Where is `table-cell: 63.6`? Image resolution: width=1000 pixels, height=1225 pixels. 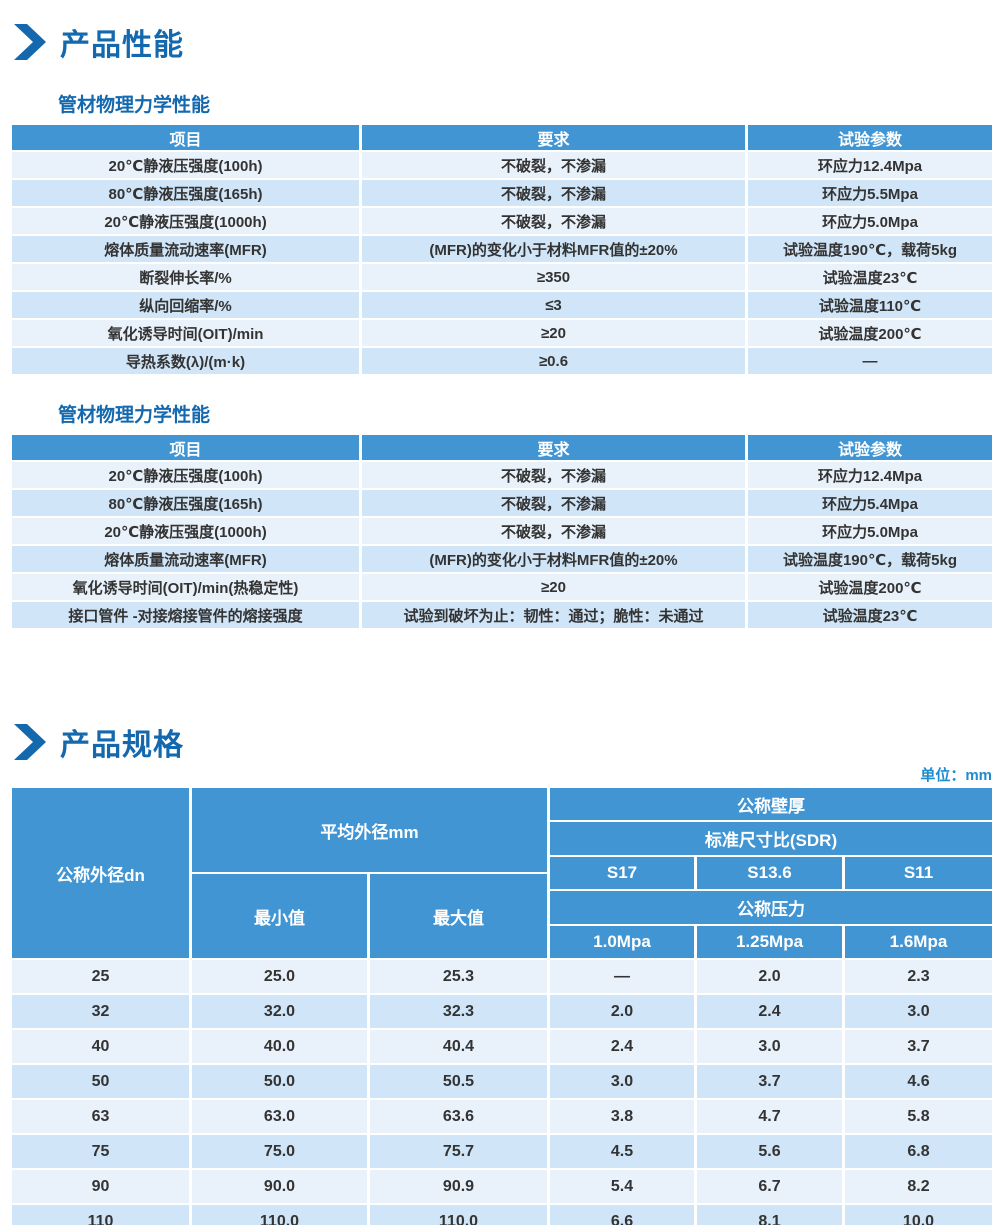
table-cell: 63.6 is located at coordinates (460, 1116).